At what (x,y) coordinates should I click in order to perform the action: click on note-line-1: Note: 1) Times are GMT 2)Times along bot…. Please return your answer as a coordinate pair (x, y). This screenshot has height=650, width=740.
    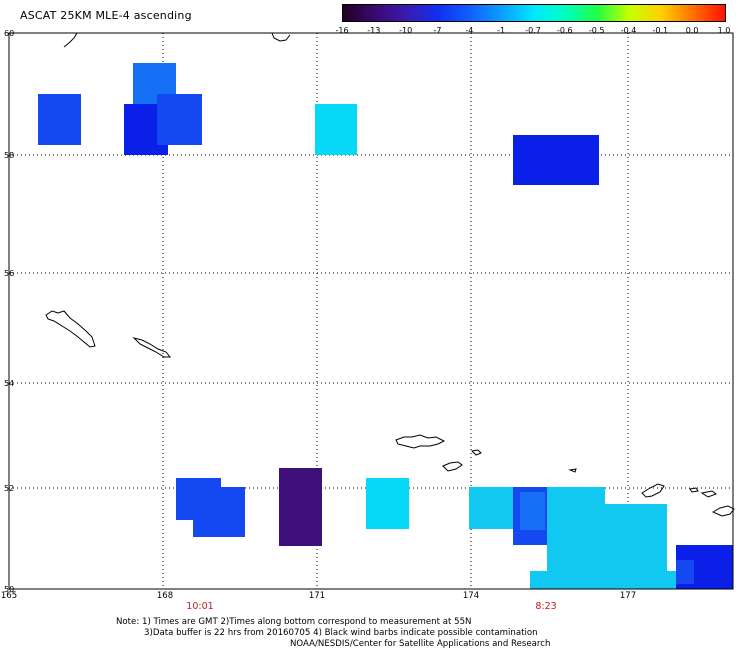
    Looking at the image, I should click on (294, 622).